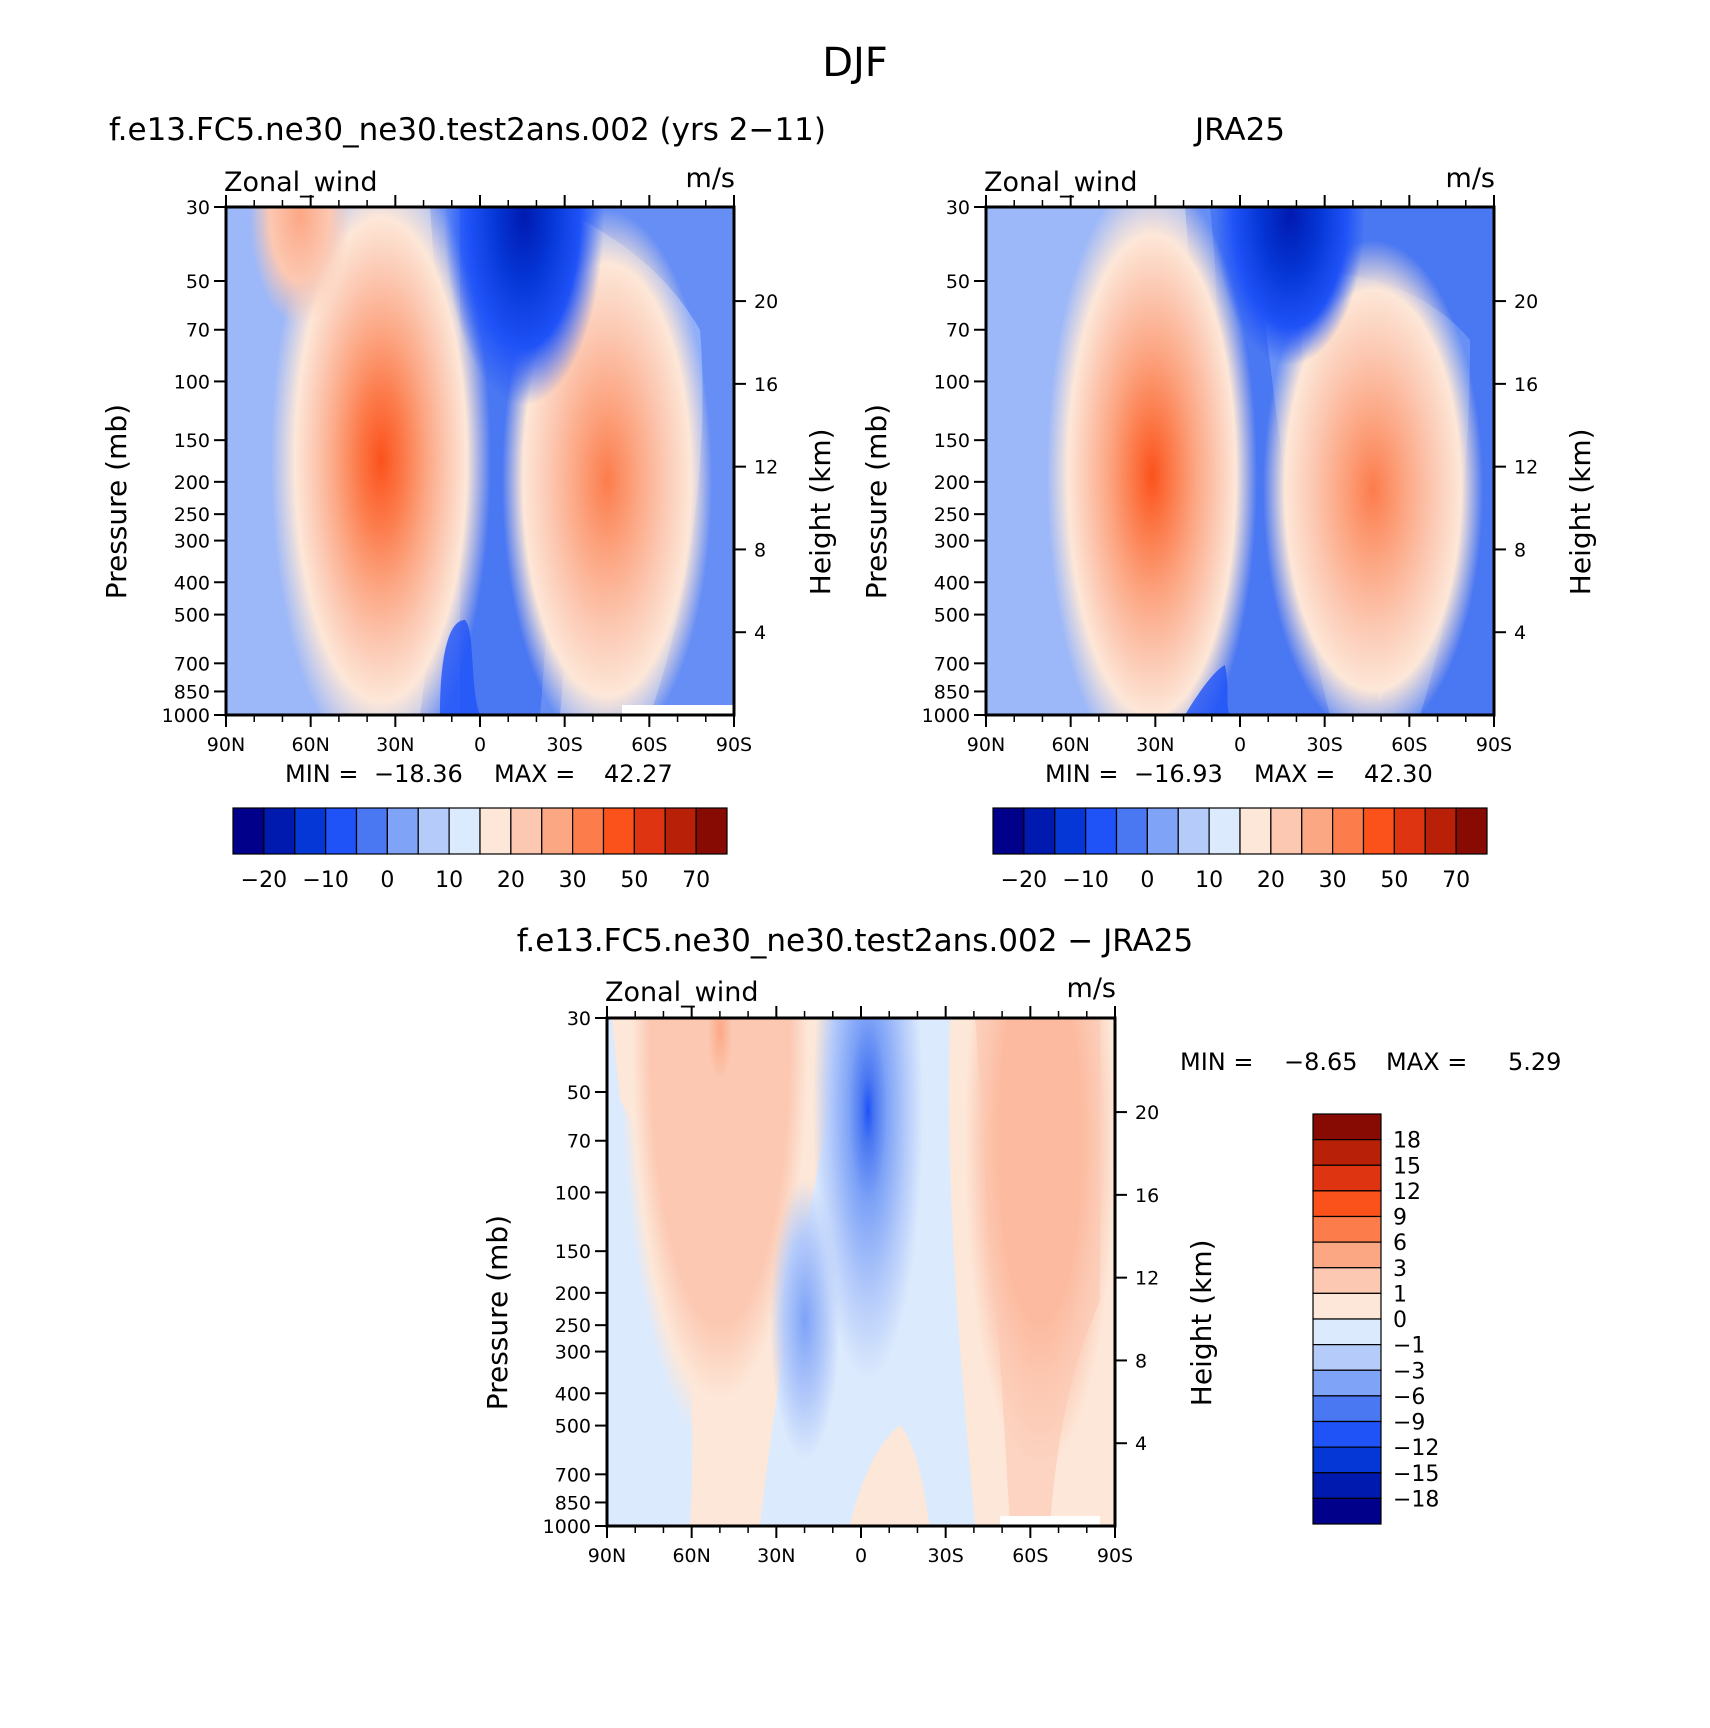 This screenshot has height=1728, width=1710. I want to click on height-tick-label: 8, so click(760, 550).